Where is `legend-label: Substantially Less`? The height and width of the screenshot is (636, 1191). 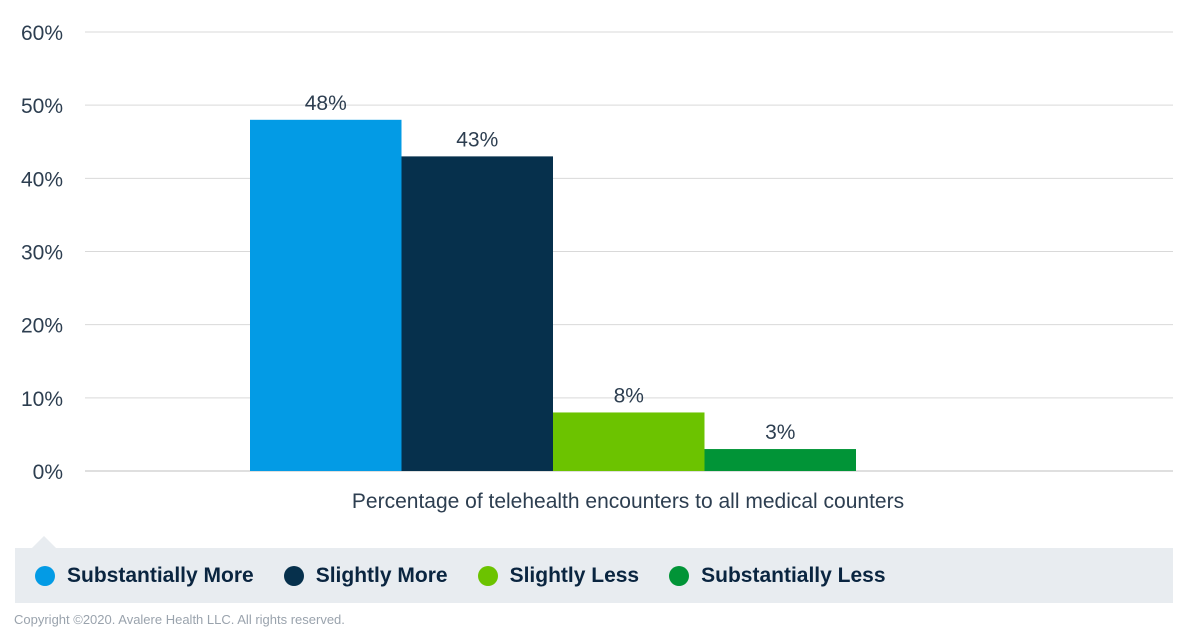 legend-label: Substantially Less is located at coordinates (793, 575).